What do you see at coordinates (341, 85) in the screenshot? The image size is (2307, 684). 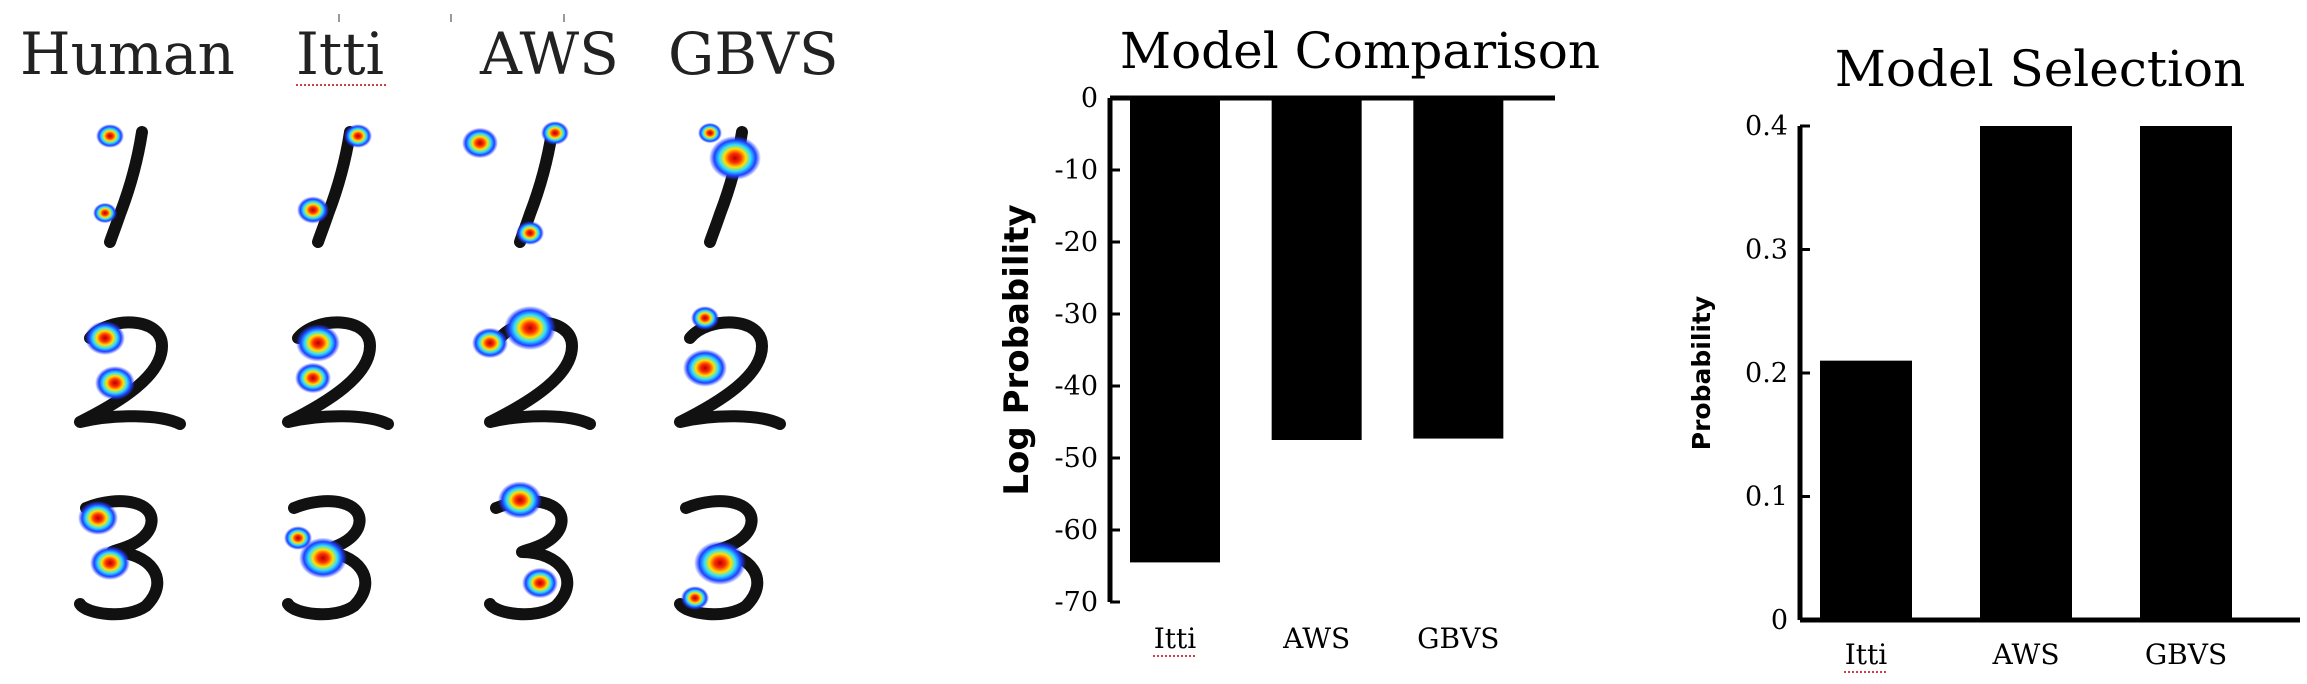 I see `spellcheck-underline` at bounding box center [341, 85].